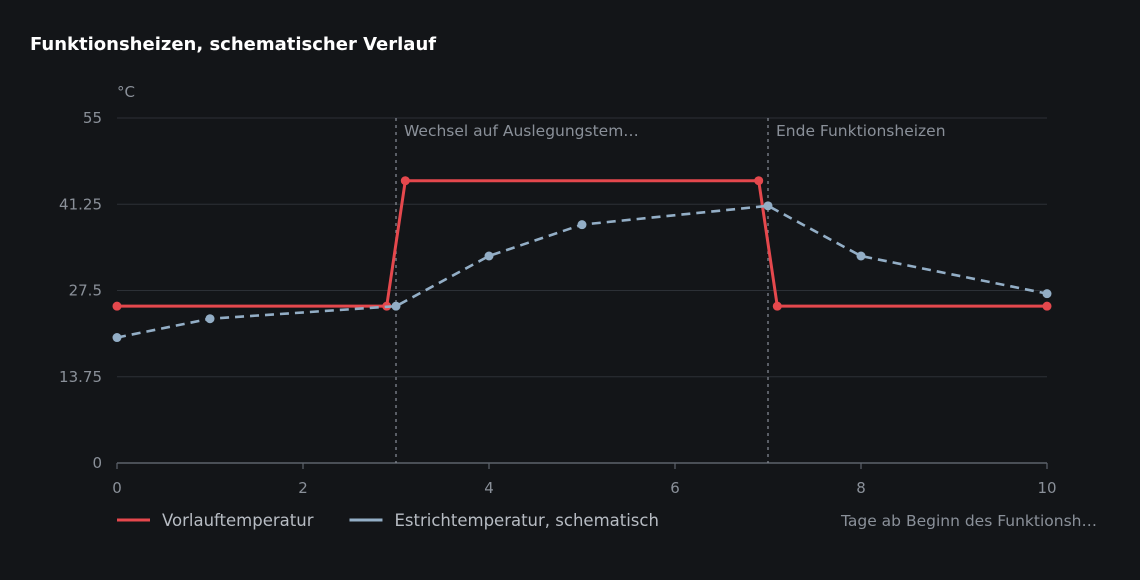 The width and height of the screenshot is (1140, 580). Describe the element at coordinates (1046, 488) in the screenshot. I see `x-tick-label: 10` at that location.